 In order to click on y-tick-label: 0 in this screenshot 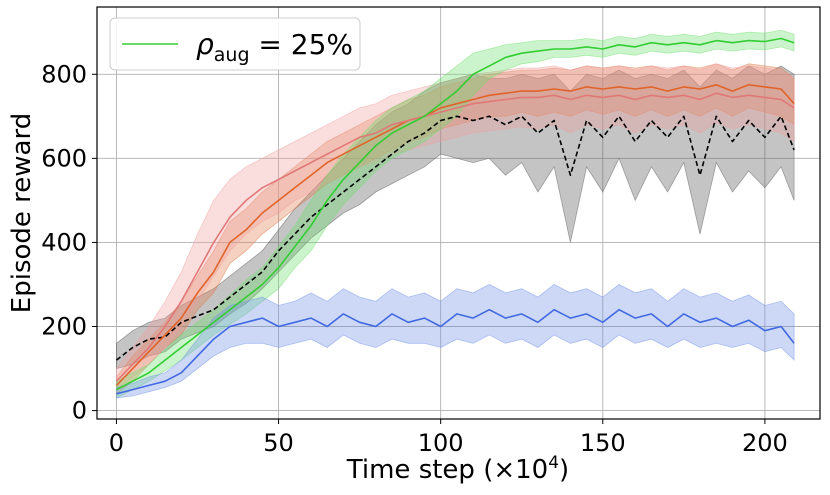, I will do `click(79, 411)`.